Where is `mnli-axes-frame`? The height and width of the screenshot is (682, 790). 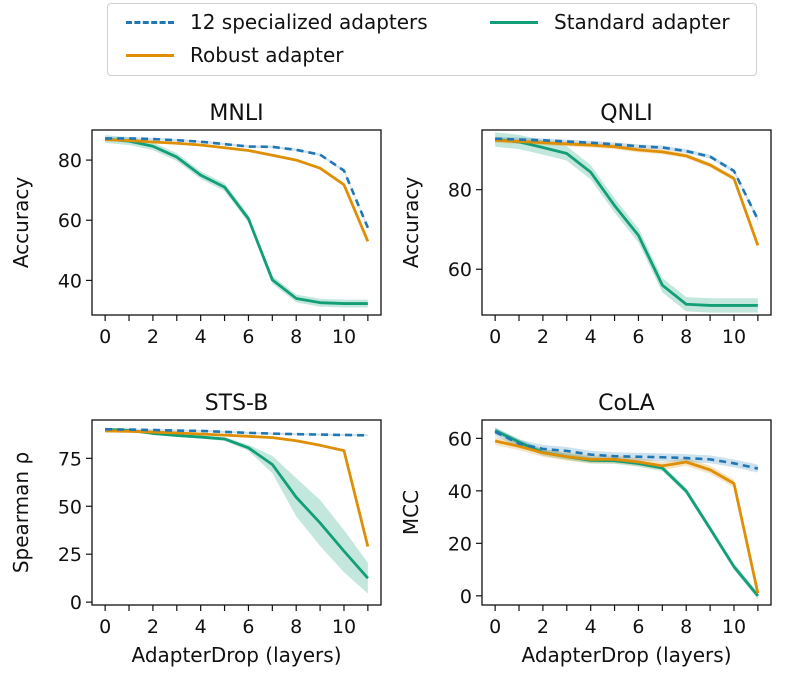 mnli-axes-frame is located at coordinates (236, 222).